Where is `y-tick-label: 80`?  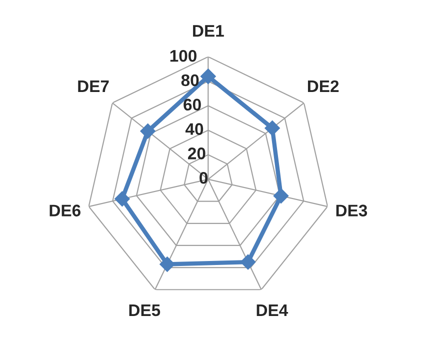 y-tick-label: 80 is located at coordinates (190, 80).